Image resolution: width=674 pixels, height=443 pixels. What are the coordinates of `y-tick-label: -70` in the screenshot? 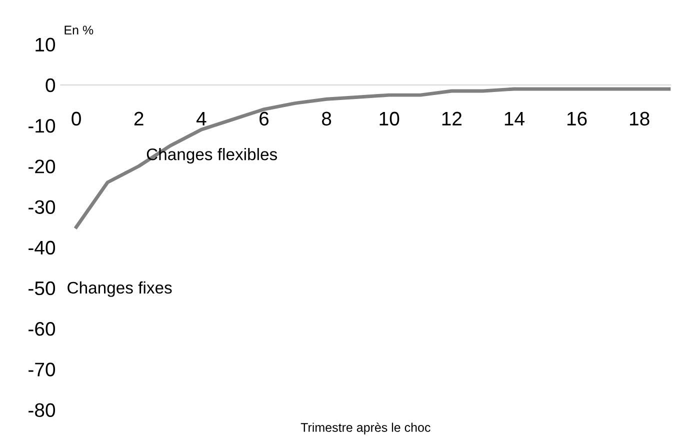 It's located at (42, 369).